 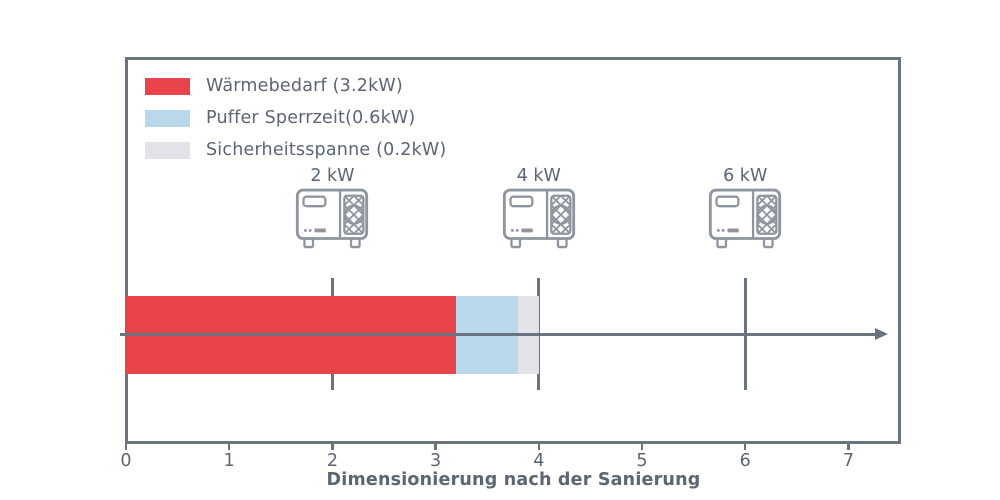 I want to click on pump-capacity-label: 6 kW, so click(x=745, y=176).